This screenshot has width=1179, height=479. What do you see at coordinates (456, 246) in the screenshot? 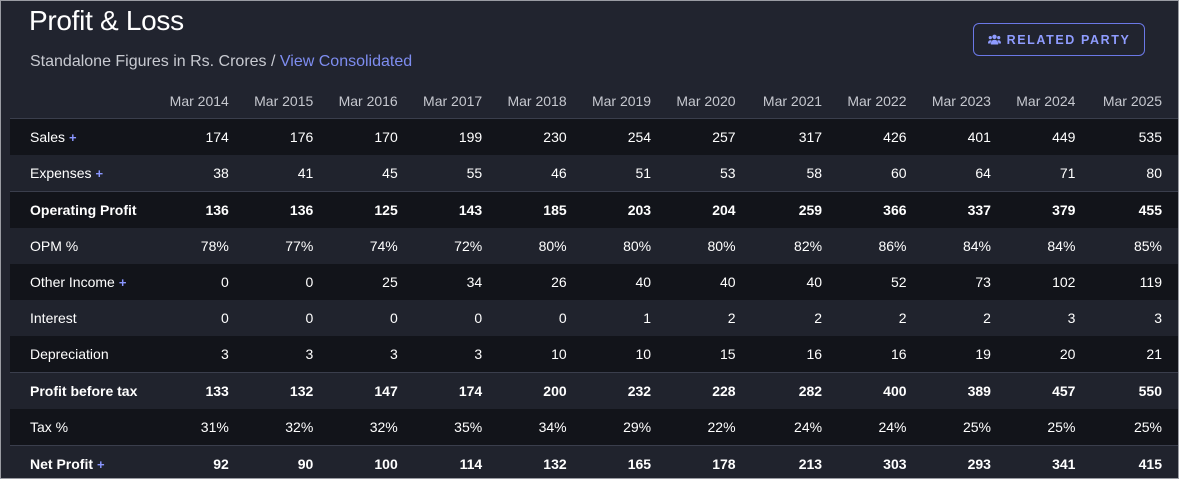
I see `value-cell: 72%` at bounding box center [456, 246].